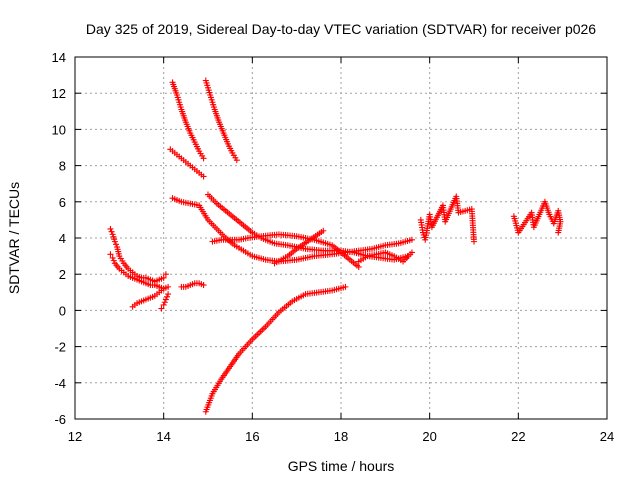 The image size is (640, 480). I want to click on x-axis-title: GPS time / hours, so click(341, 466).